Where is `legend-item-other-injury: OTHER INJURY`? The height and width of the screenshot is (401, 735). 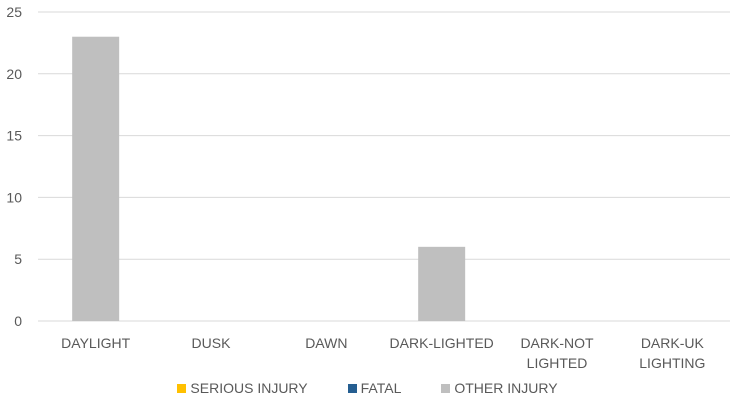
legend-item-other-injury: OTHER INJURY is located at coordinates (499, 388).